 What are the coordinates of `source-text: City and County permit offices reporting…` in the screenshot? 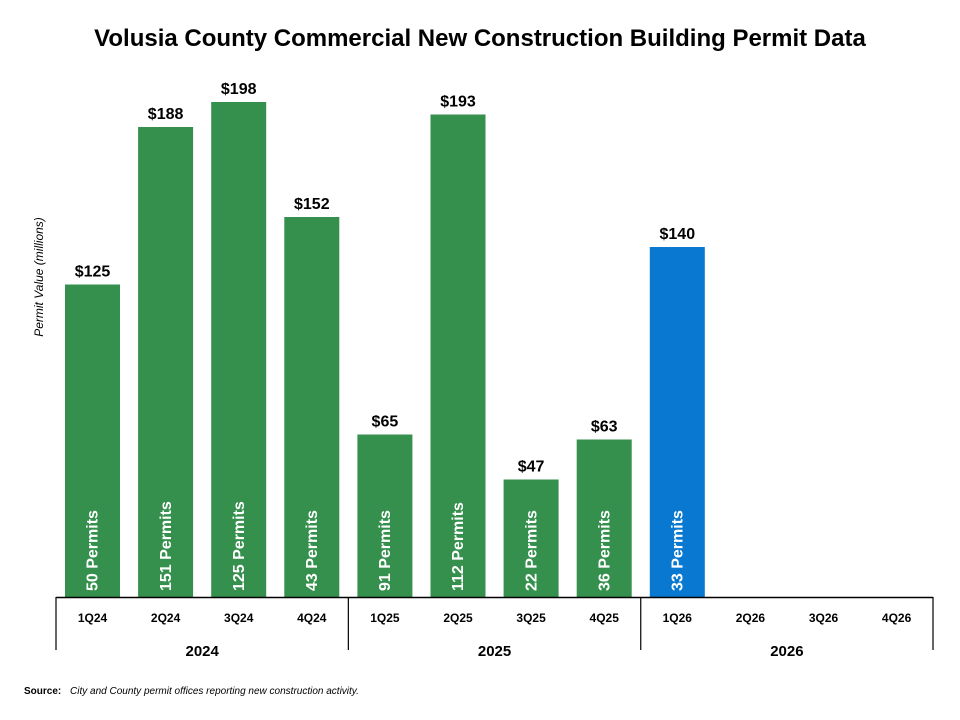 It's located at (214, 691).